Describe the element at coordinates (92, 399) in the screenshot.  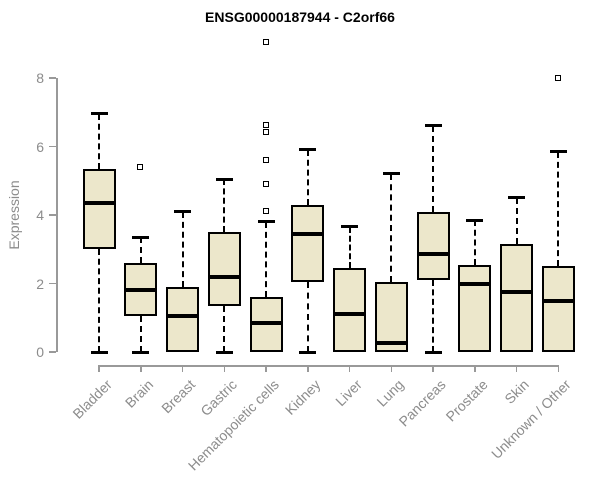
I see `x-tick-label: Bladder` at that location.